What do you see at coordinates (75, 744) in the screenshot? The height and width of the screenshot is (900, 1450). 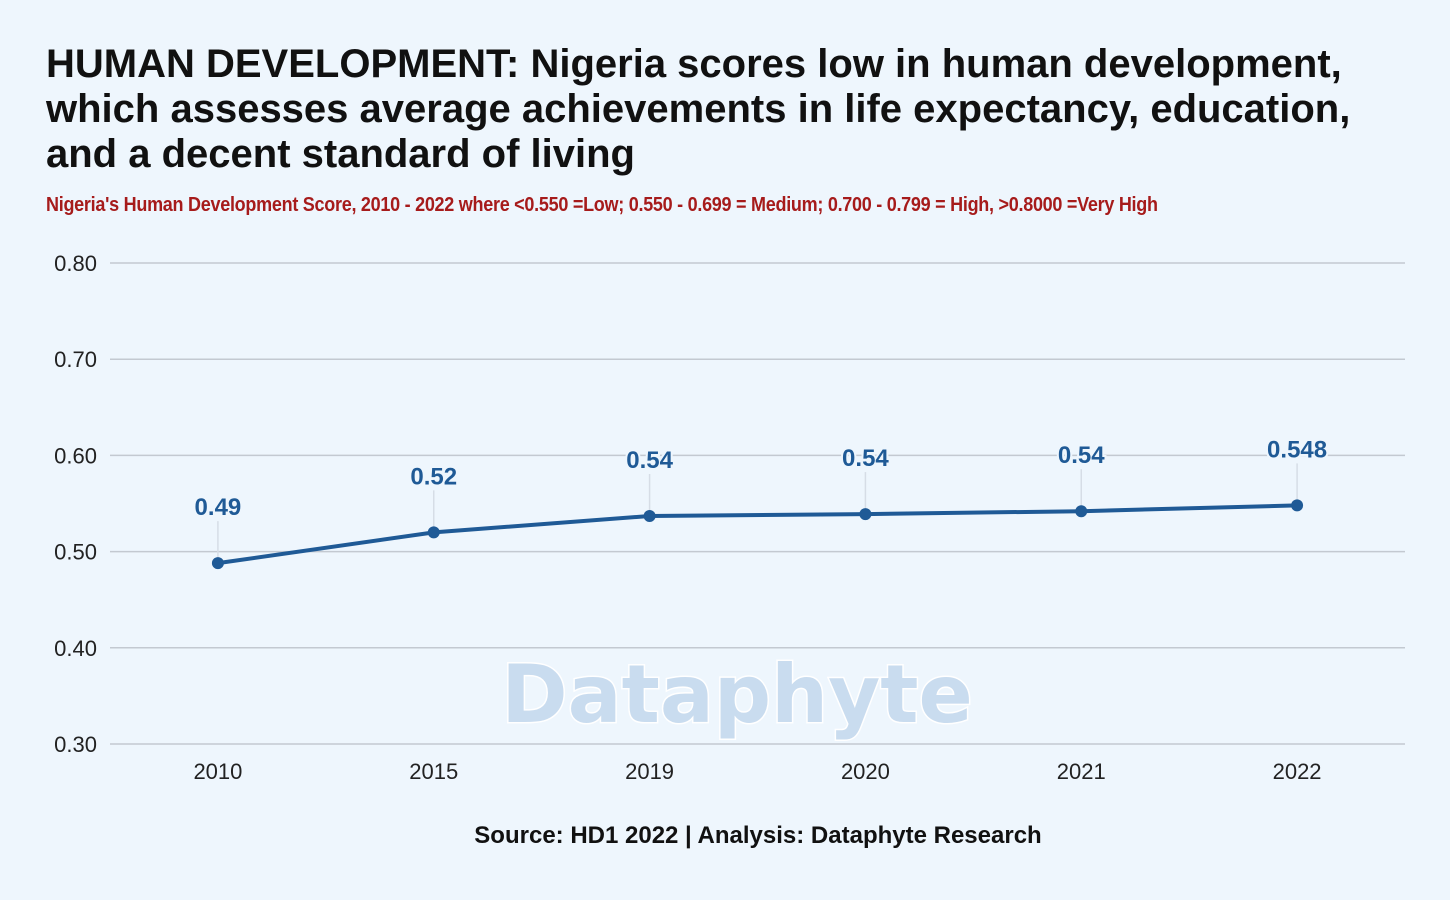 I see `y-tick-label: 0.30` at bounding box center [75, 744].